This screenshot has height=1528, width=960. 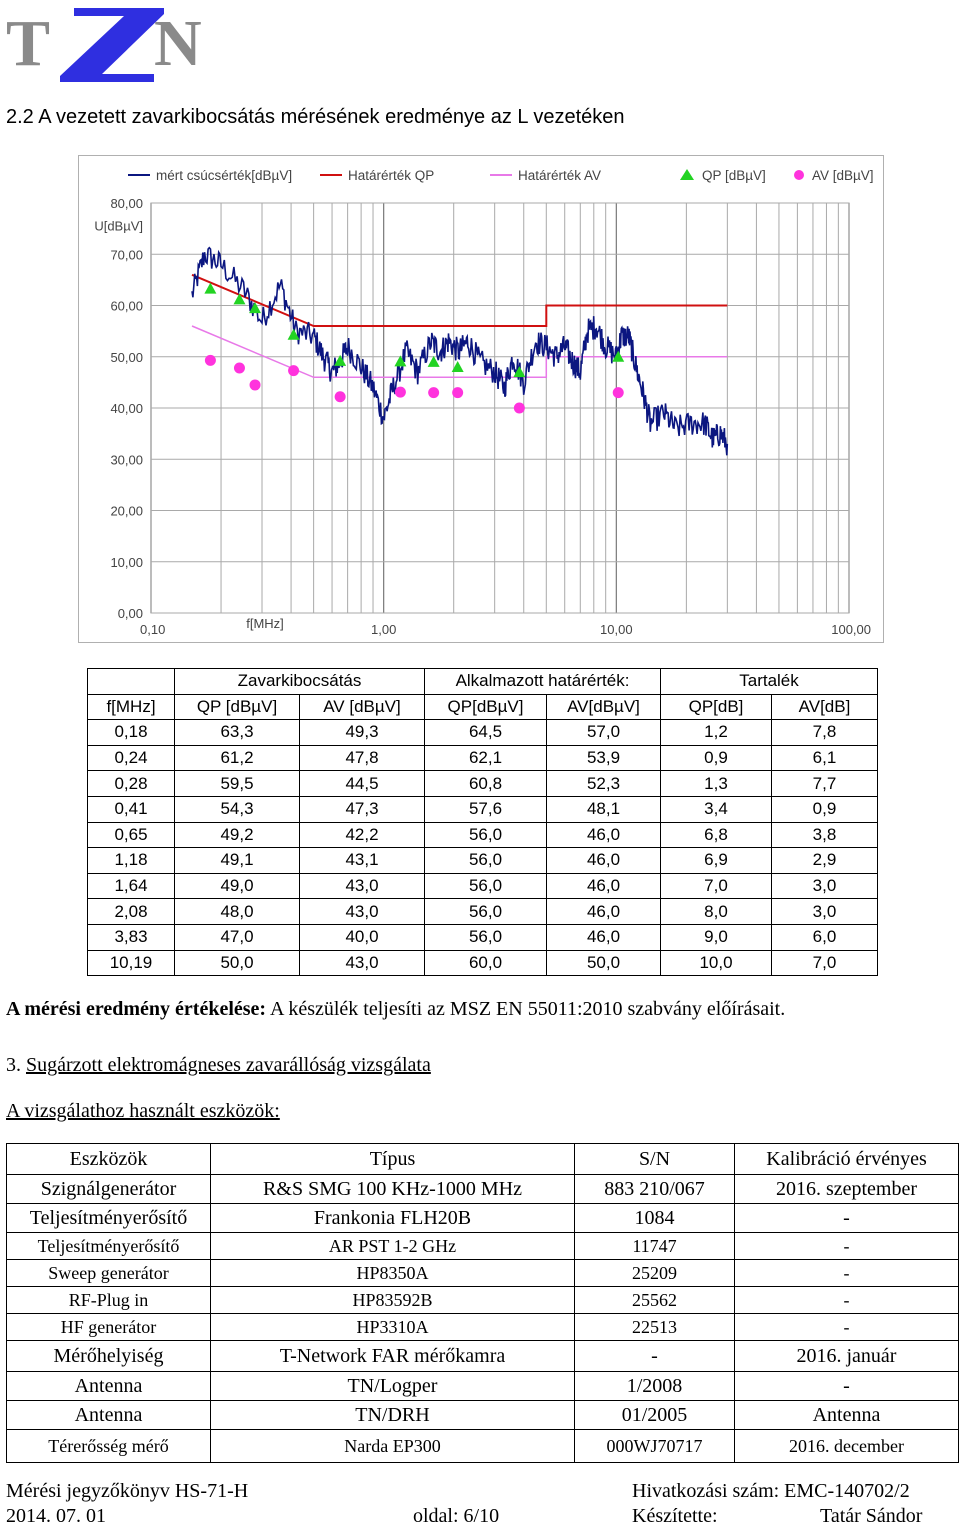 I want to click on table-cell: 49,1, so click(x=237, y=860).